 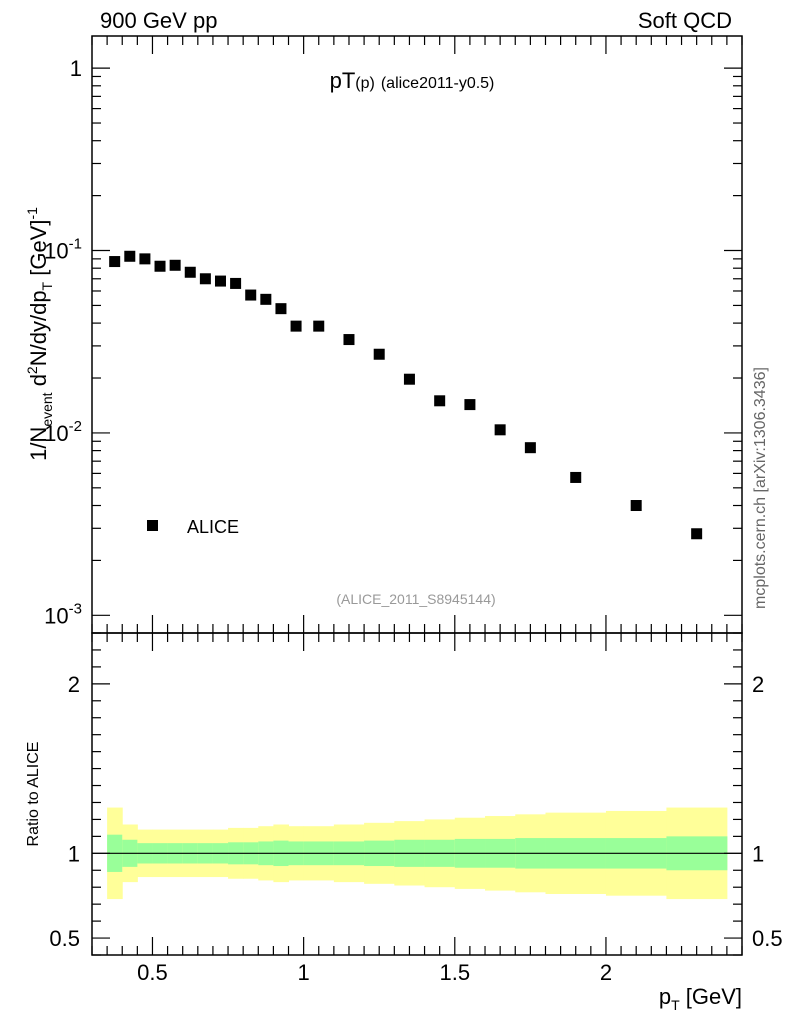 I want to click on x-tick-label: 0.5, so click(x=152, y=972).